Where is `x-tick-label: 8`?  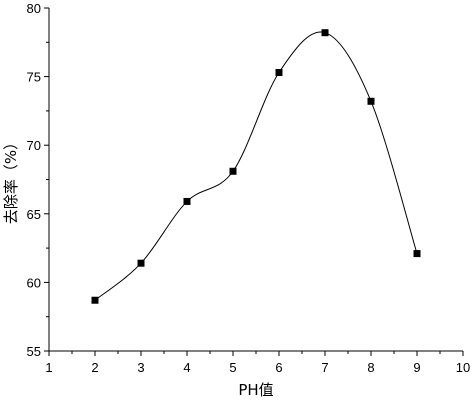 x-tick-label: 8 is located at coordinates (370, 367).